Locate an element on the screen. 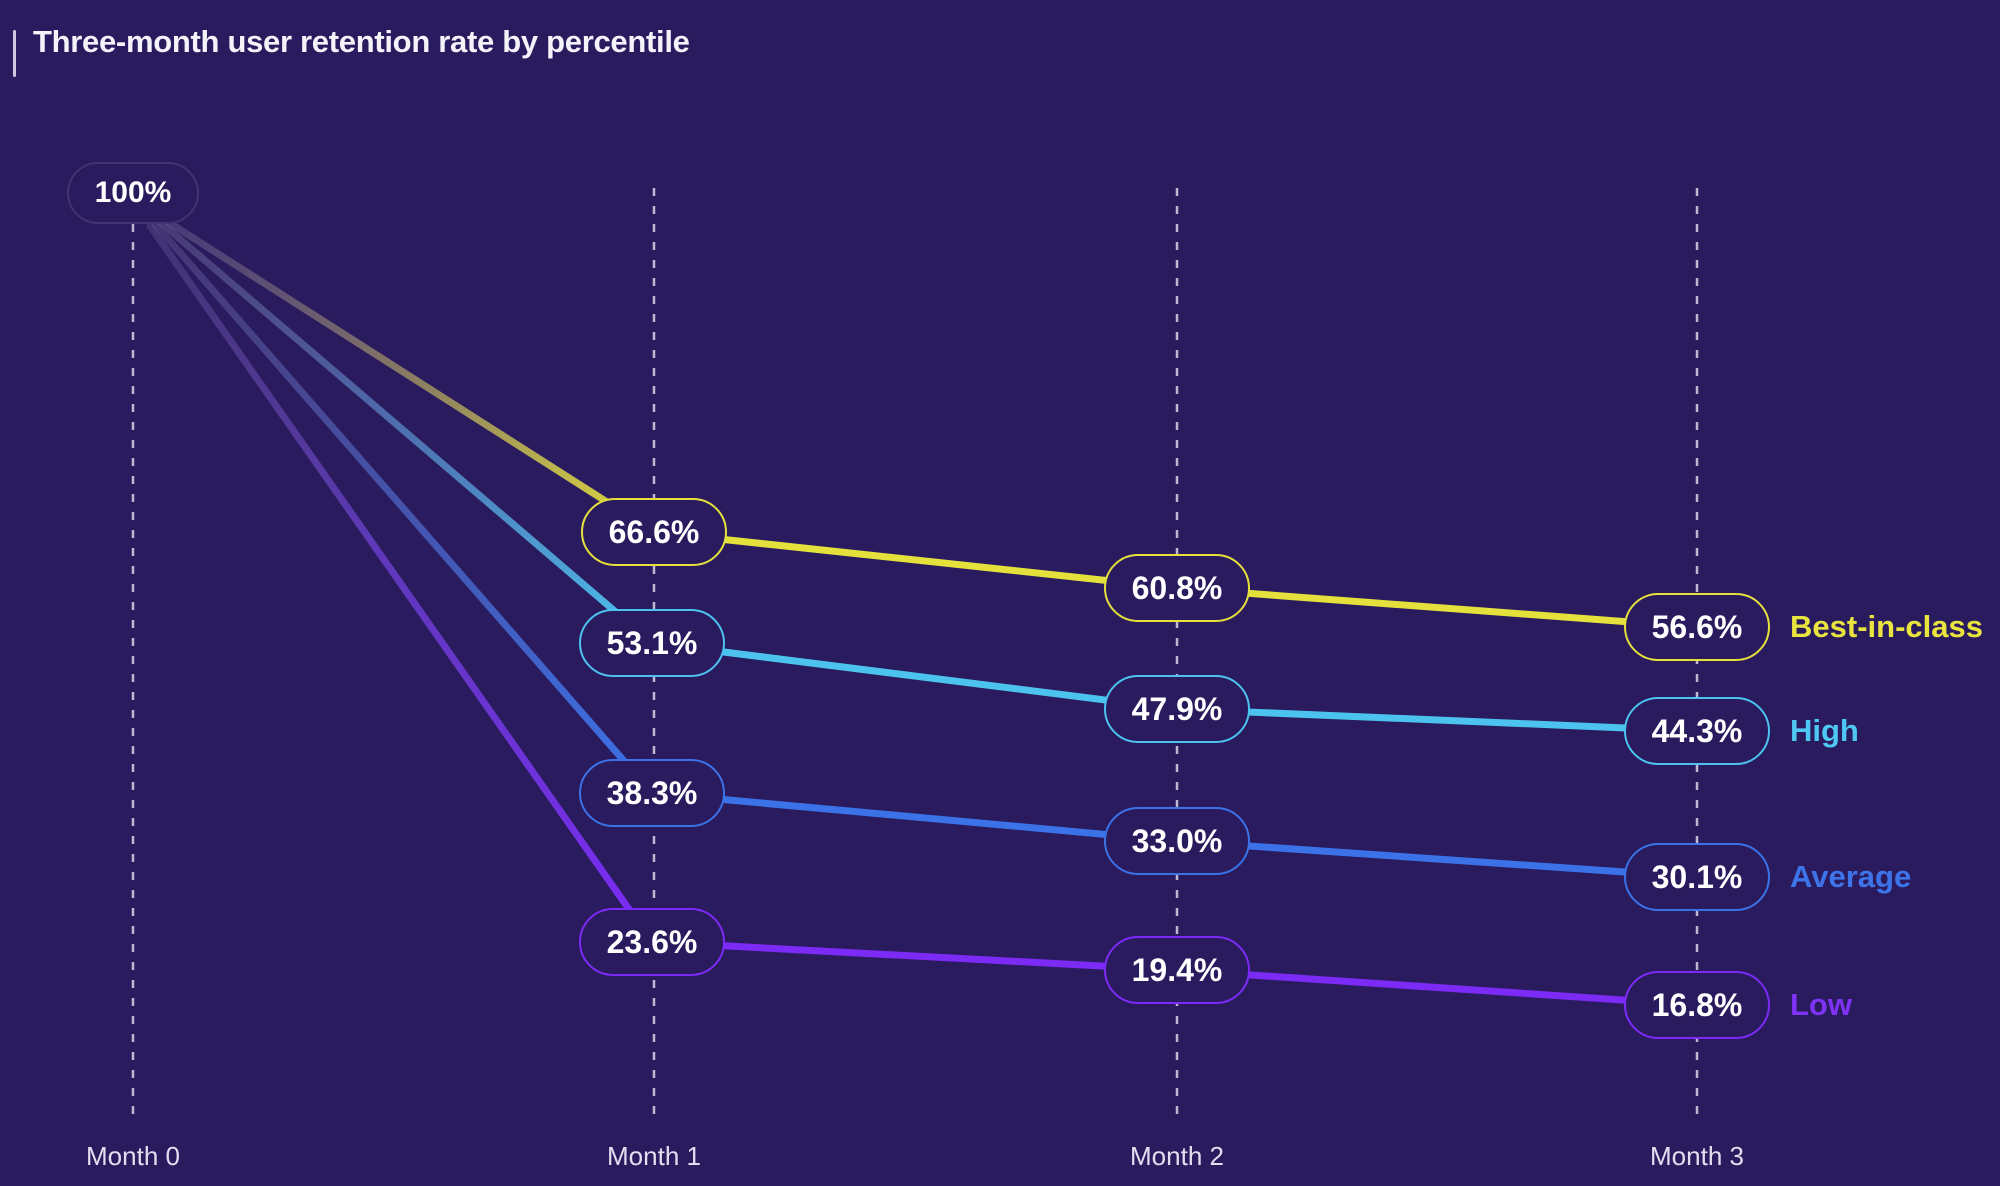  line-high-seg1 is located at coordinates (406, 432).